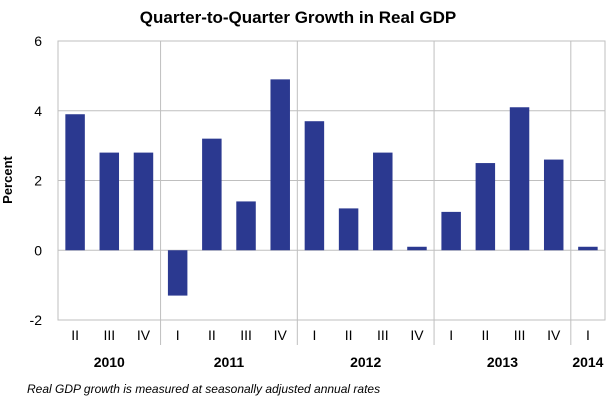  I want to click on y-tick-label: 4, so click(38, 111).